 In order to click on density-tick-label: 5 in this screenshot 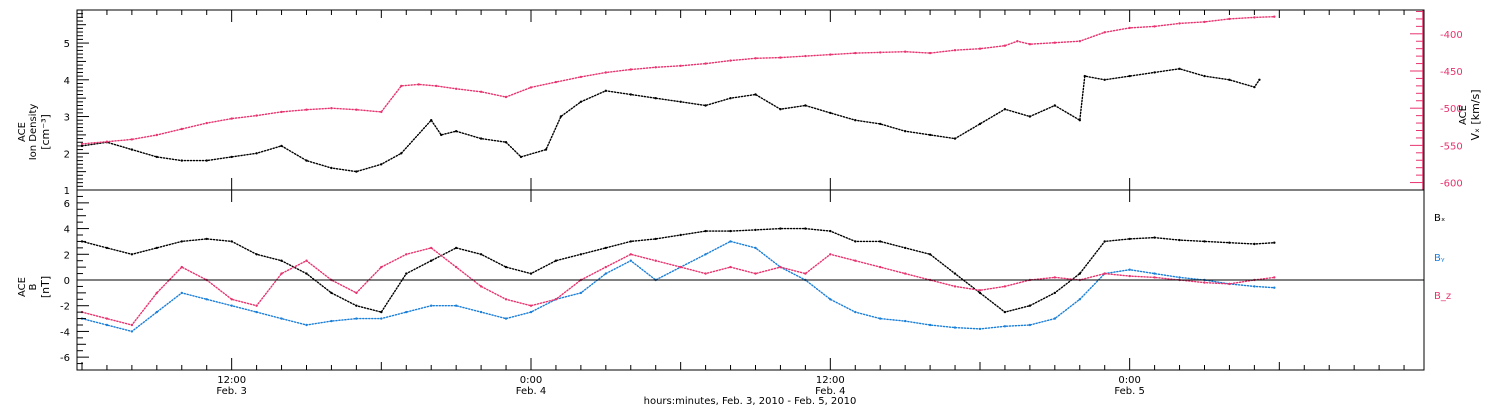, I will do `click(67, 44)`.